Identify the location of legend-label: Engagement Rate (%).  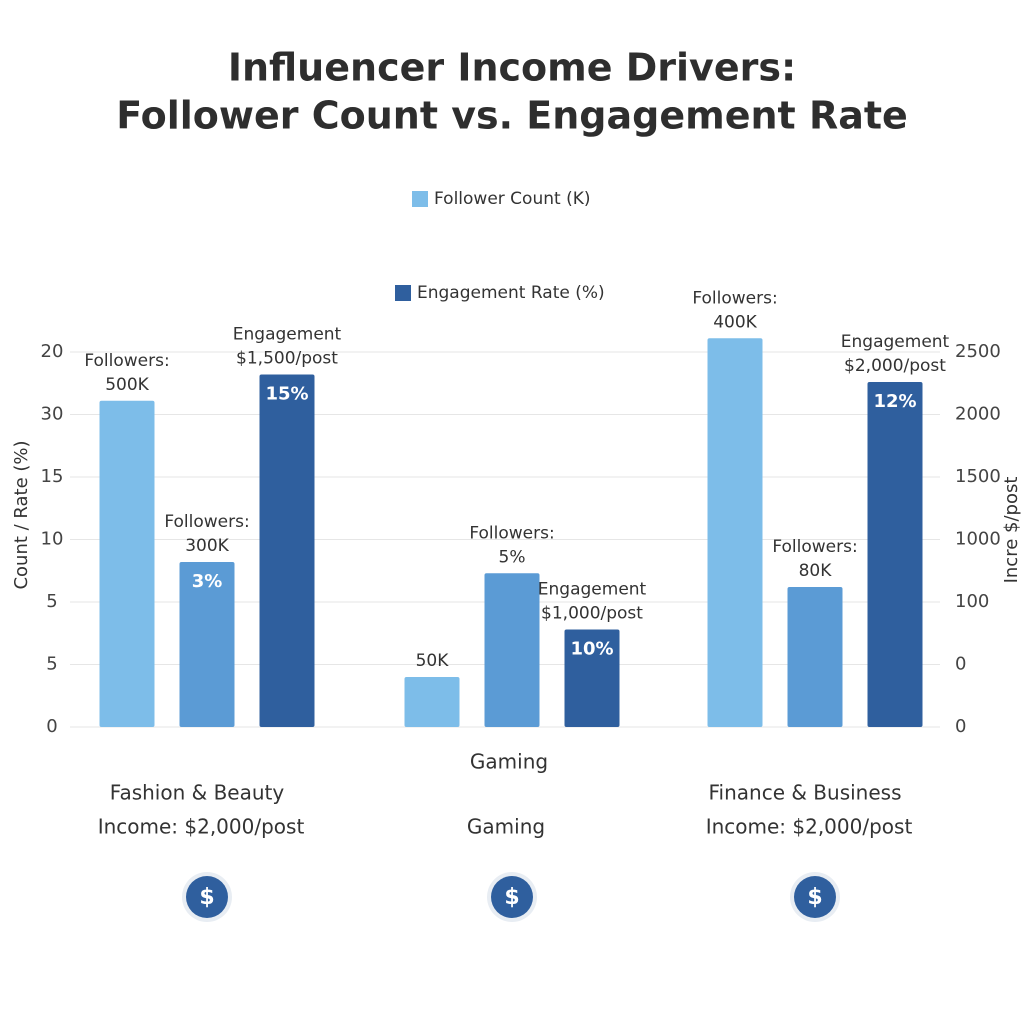
(511, 293).